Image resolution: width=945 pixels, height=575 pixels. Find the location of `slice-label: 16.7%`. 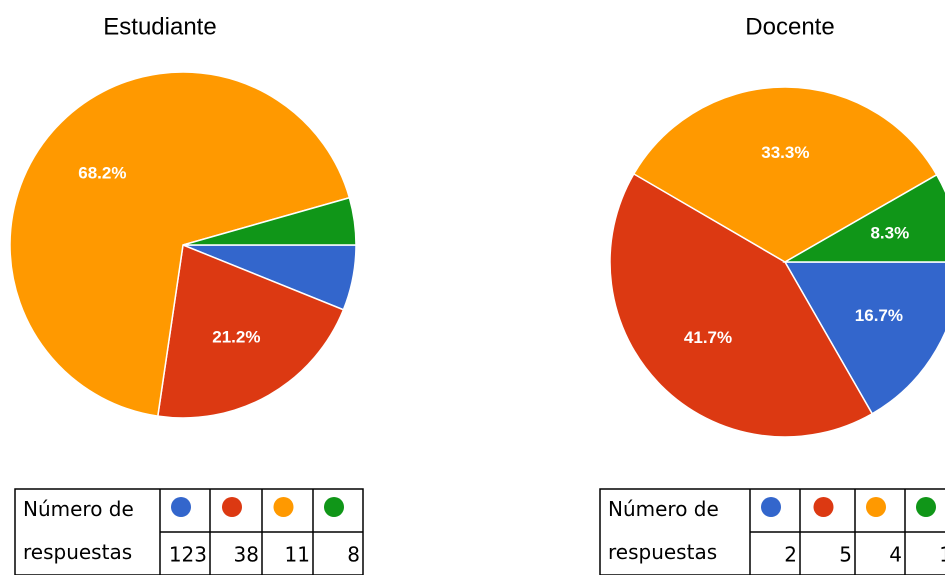

slice-label: 16.7% is located at coordinates (879, 315).